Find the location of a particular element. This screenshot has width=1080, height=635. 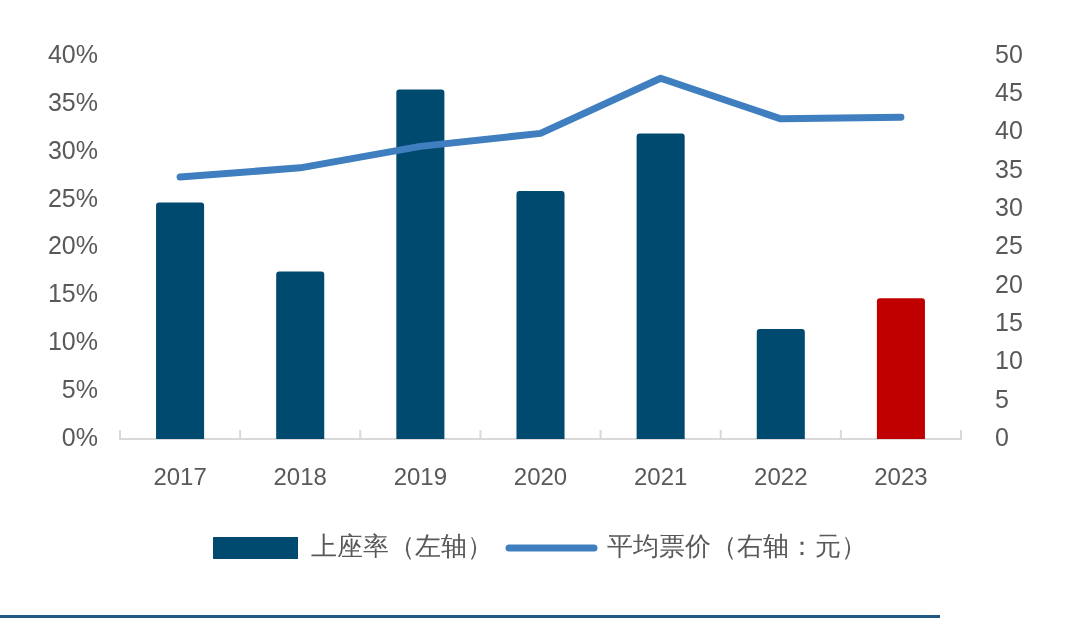

y2-tick-label: 5 is located at coordinates (1002, 398).